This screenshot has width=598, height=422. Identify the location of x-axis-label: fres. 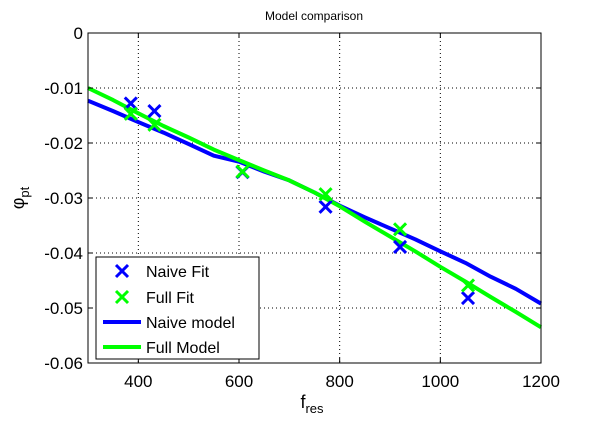
(312, 404).